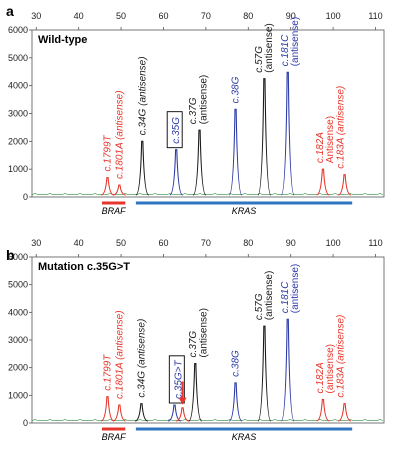 This screenshot has width=402, height=455. What do you see at coordinates (84, 267) in the screenshot?
I see `panel-title: Mutation c.35G>T` at bounding box center [84, 267].